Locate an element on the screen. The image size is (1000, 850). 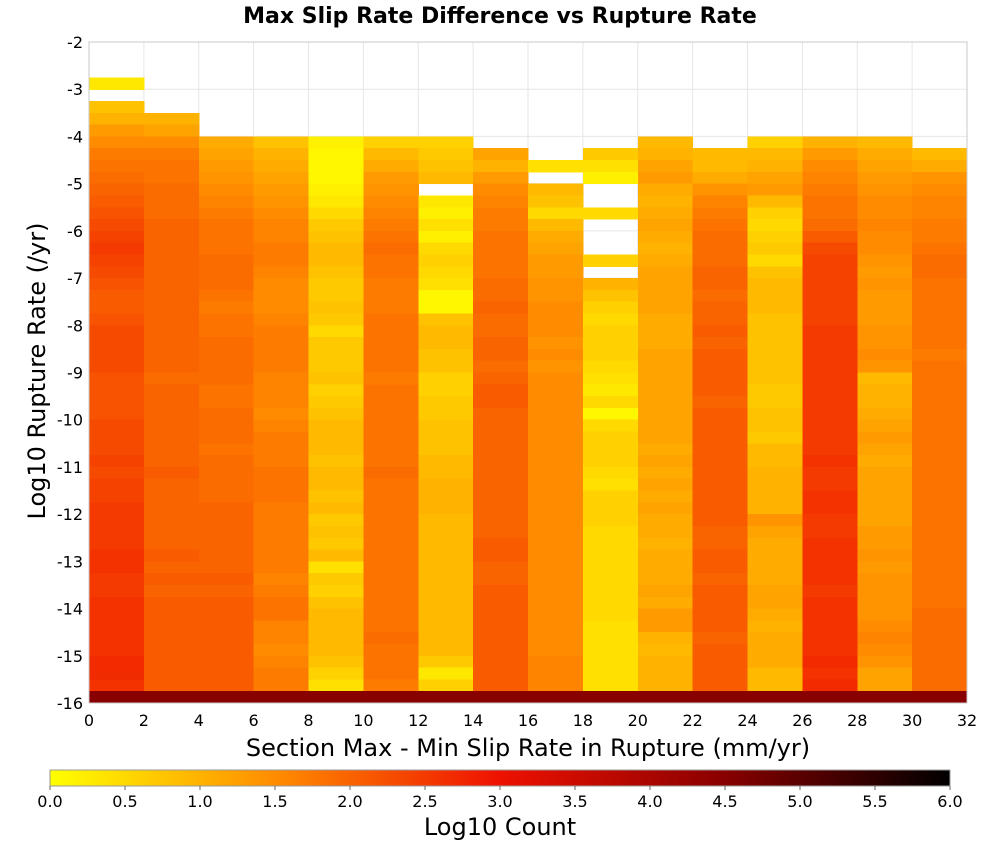
y-tick-label: -2 is located at coordinates (75, 42).